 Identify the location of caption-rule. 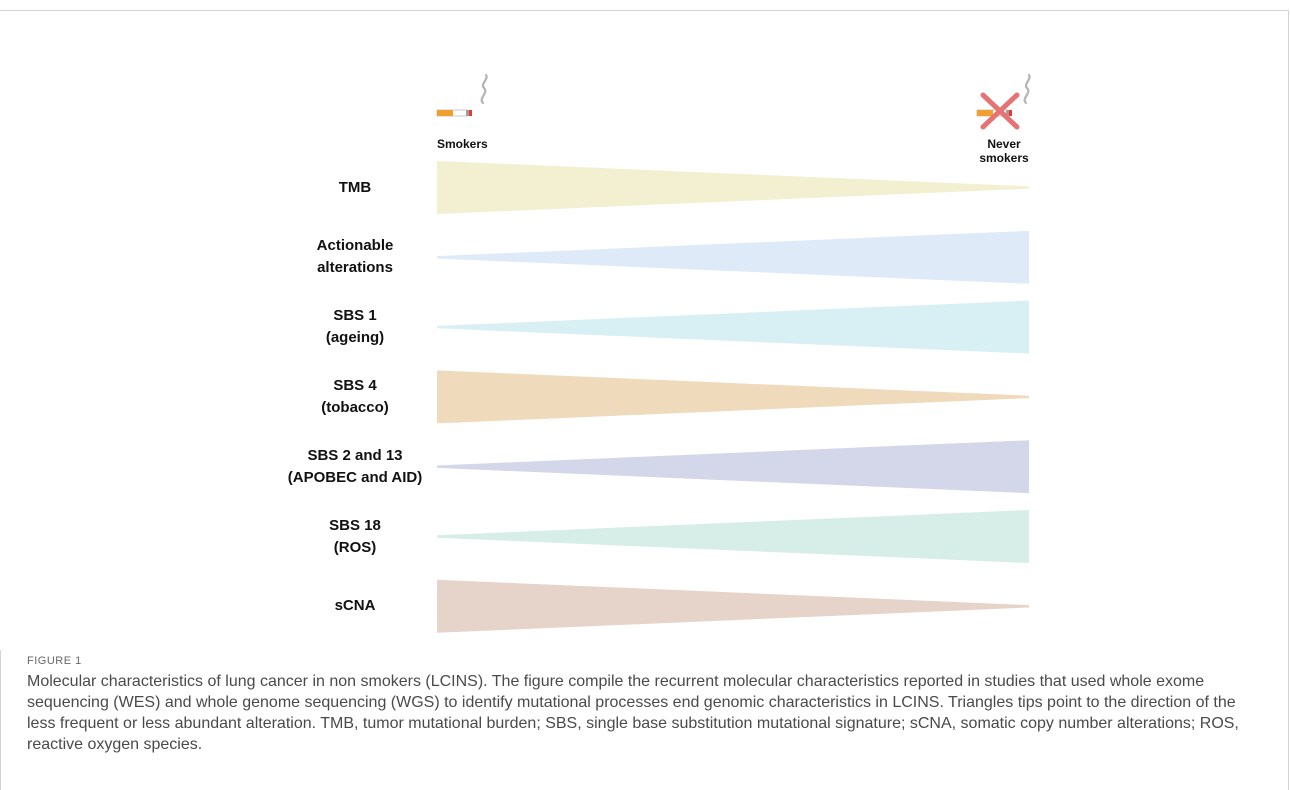
(0, 720).